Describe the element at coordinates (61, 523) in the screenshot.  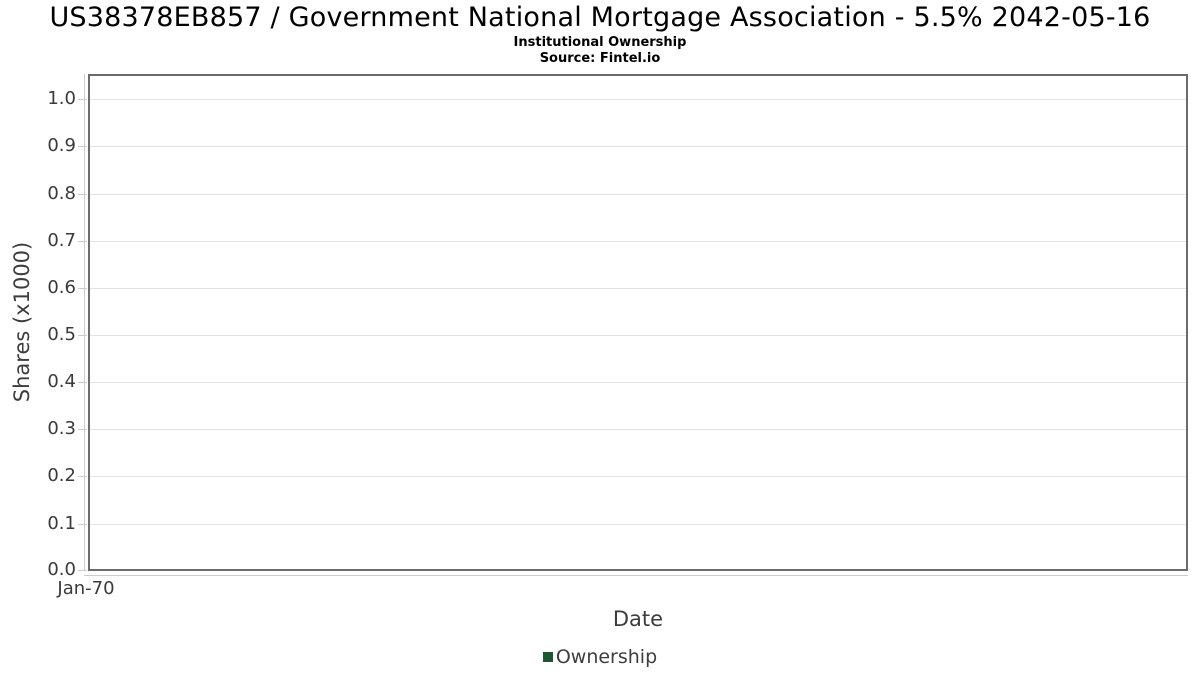
I see `y-tick-label: 0.1` at that location.